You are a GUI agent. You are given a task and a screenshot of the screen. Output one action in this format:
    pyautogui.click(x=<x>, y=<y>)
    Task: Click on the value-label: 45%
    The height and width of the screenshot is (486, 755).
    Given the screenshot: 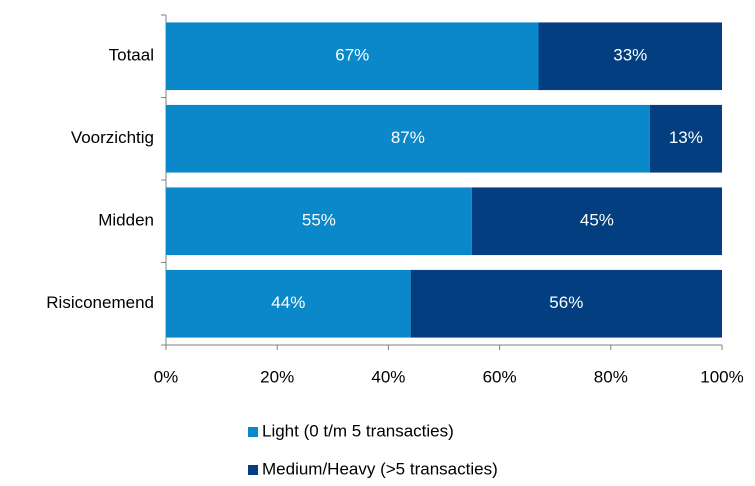 What is the action you would take?
    pyautogui.click(x=597, y=220)
    